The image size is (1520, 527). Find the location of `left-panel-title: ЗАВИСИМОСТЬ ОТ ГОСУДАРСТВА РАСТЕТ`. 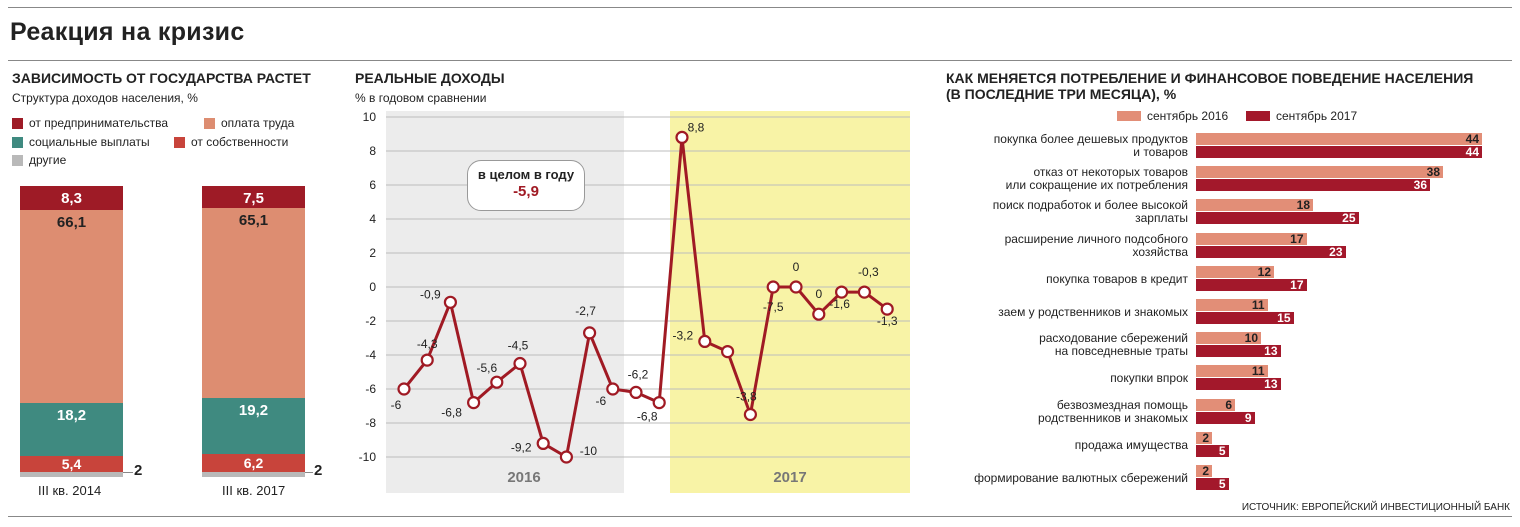

left-panel-title: ЗАВИСИМОСТЬ ОТ ГОСУДАРСТВА РАСТЕТ is located at coordinates (161, 78).